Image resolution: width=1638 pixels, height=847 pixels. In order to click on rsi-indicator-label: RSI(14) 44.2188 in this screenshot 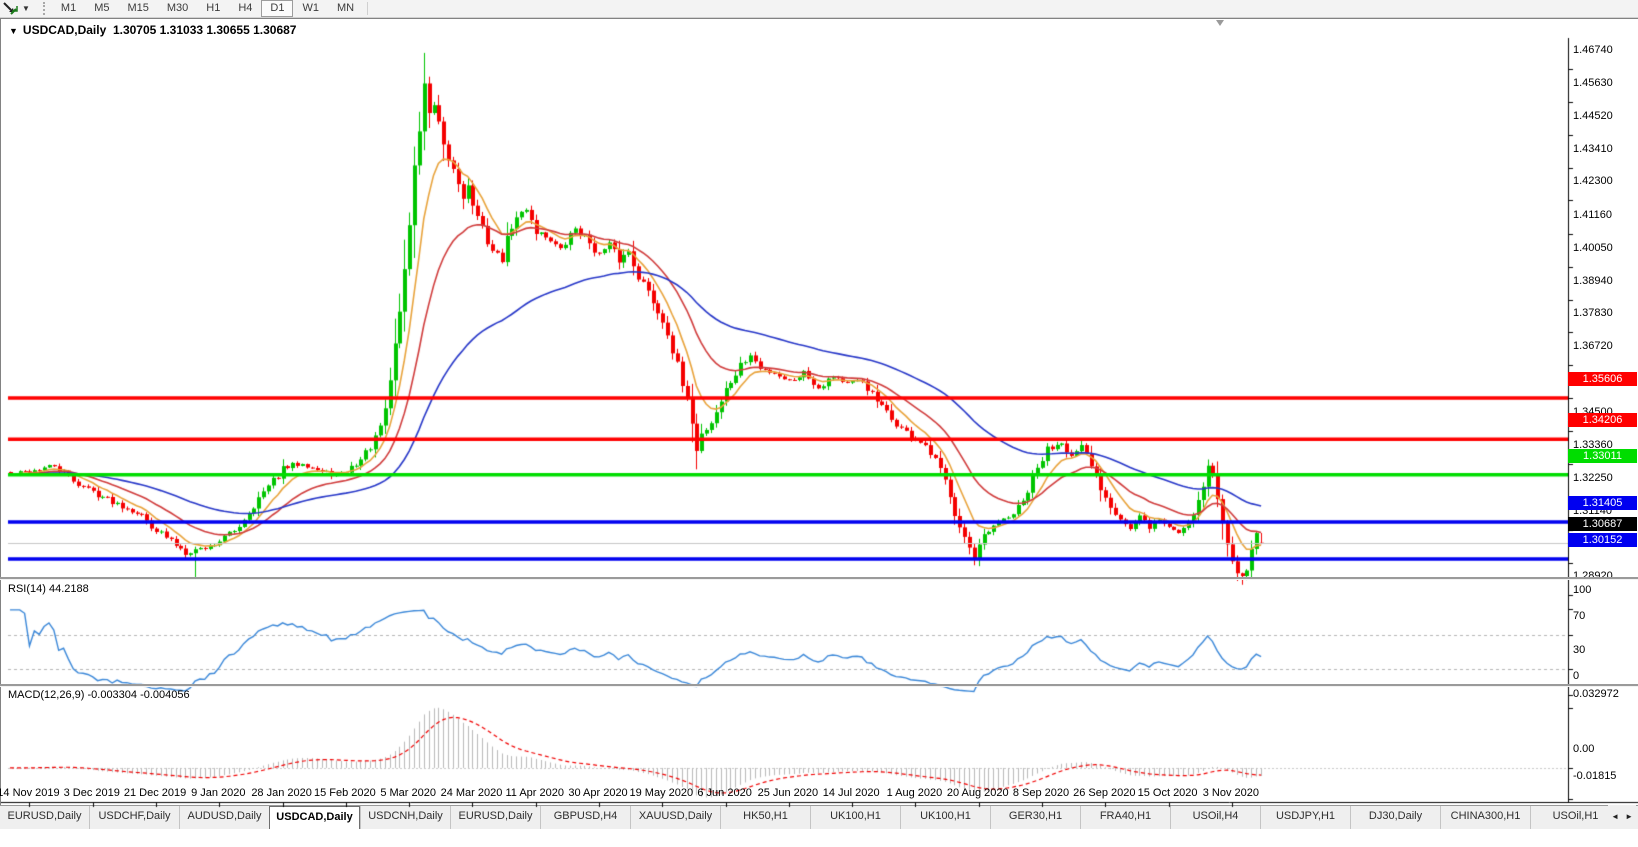, I will do `click(48, 589)`.